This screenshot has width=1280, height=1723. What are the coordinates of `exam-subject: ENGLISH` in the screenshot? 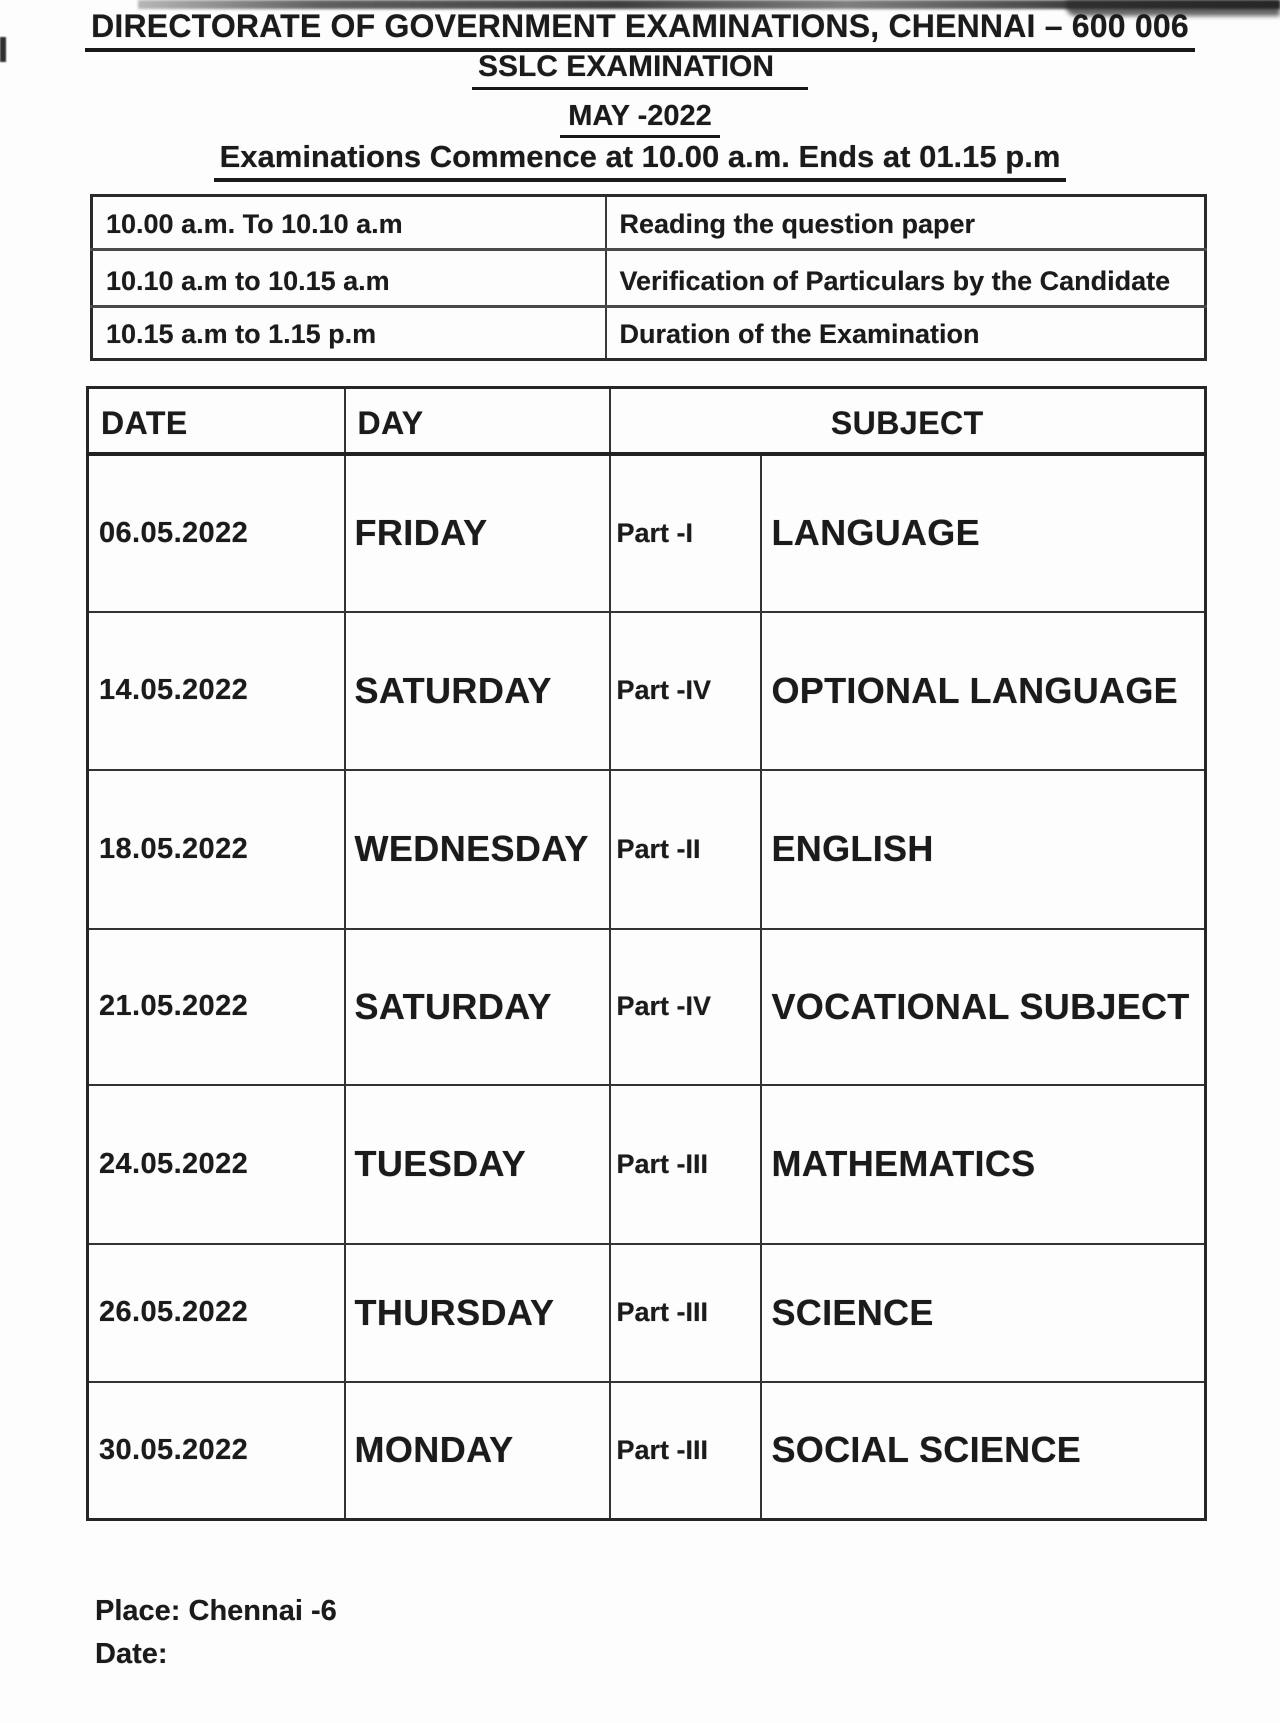 It's located at (983, 849).